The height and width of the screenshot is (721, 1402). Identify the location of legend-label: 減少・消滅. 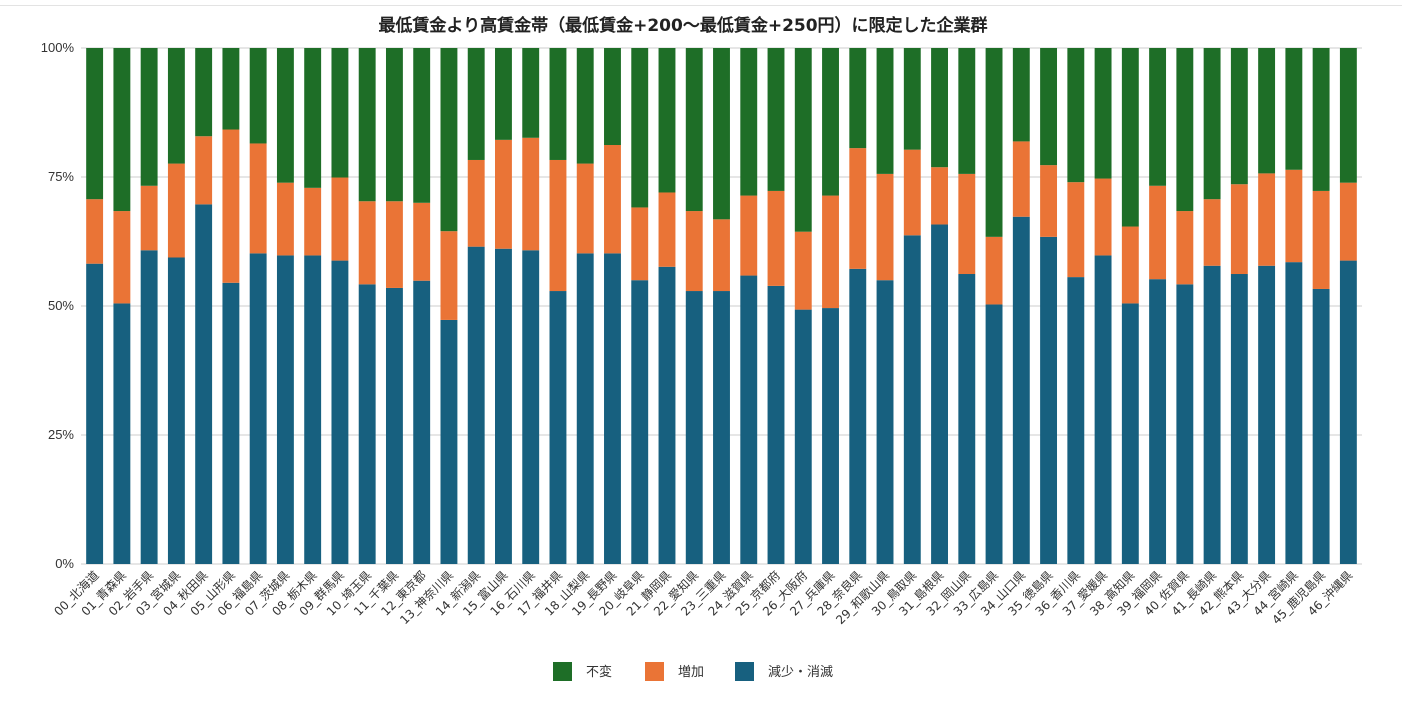
(800, 672).